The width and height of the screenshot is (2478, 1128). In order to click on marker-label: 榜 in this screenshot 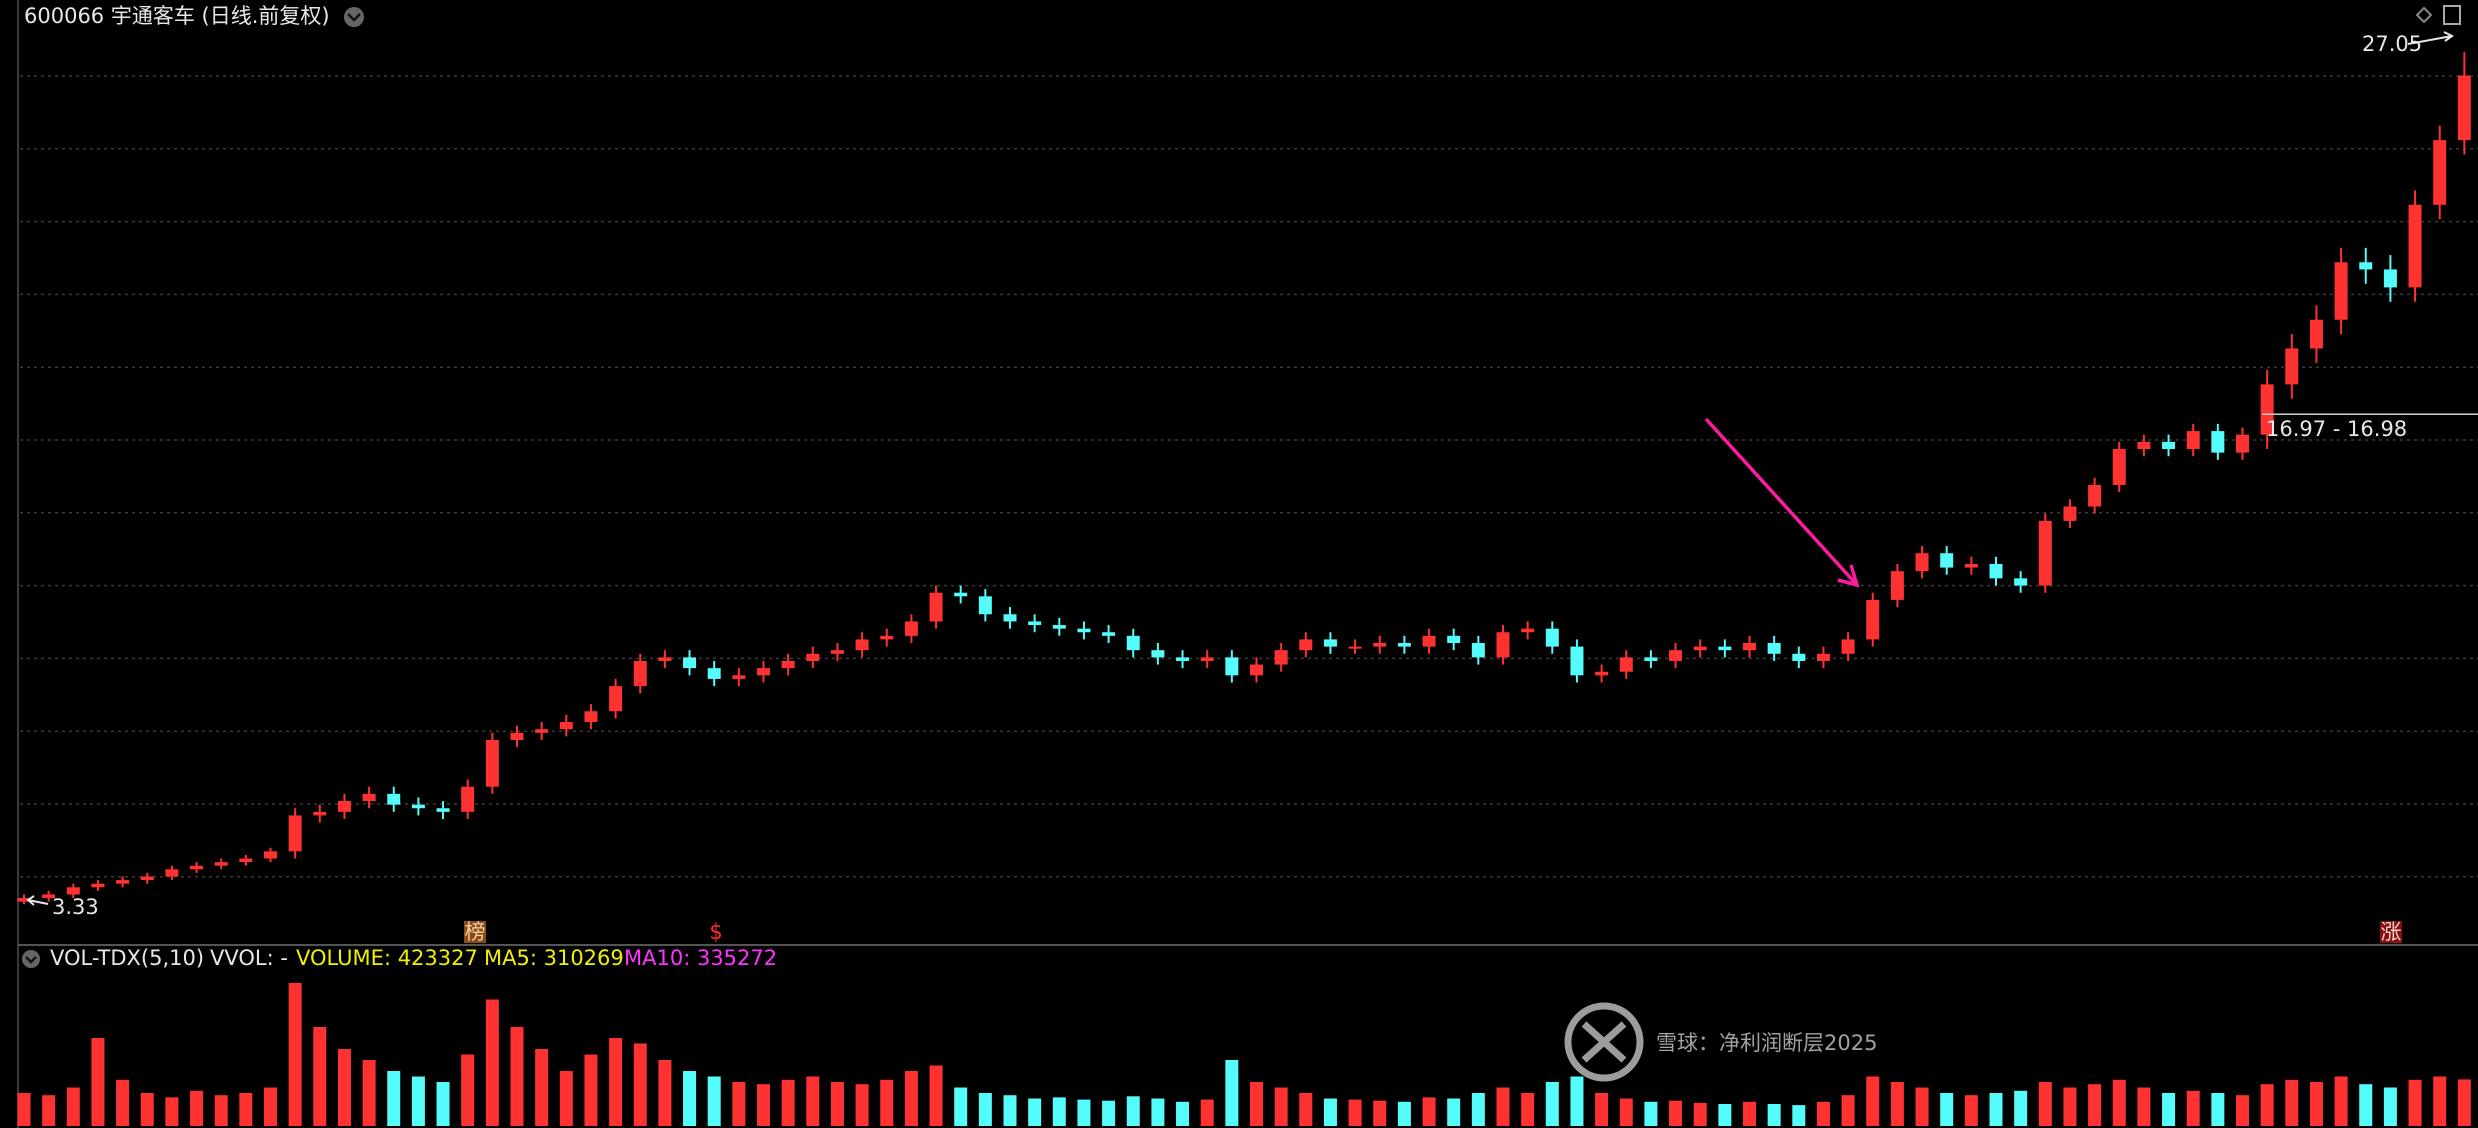, I will do `click(475, 932)`.